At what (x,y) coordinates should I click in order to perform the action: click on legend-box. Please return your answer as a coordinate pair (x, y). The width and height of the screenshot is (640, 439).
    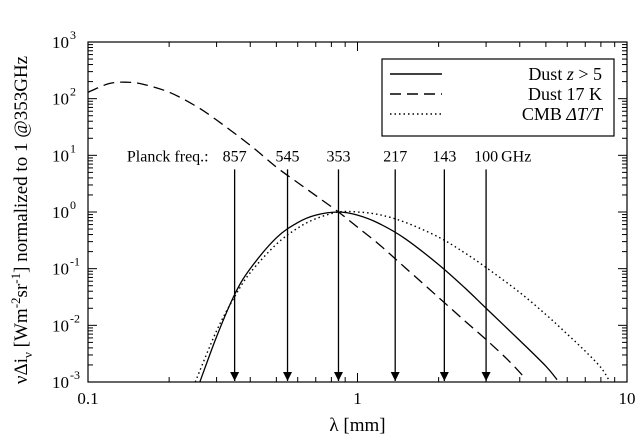
    Looking at the image, I should click on (498, 97).